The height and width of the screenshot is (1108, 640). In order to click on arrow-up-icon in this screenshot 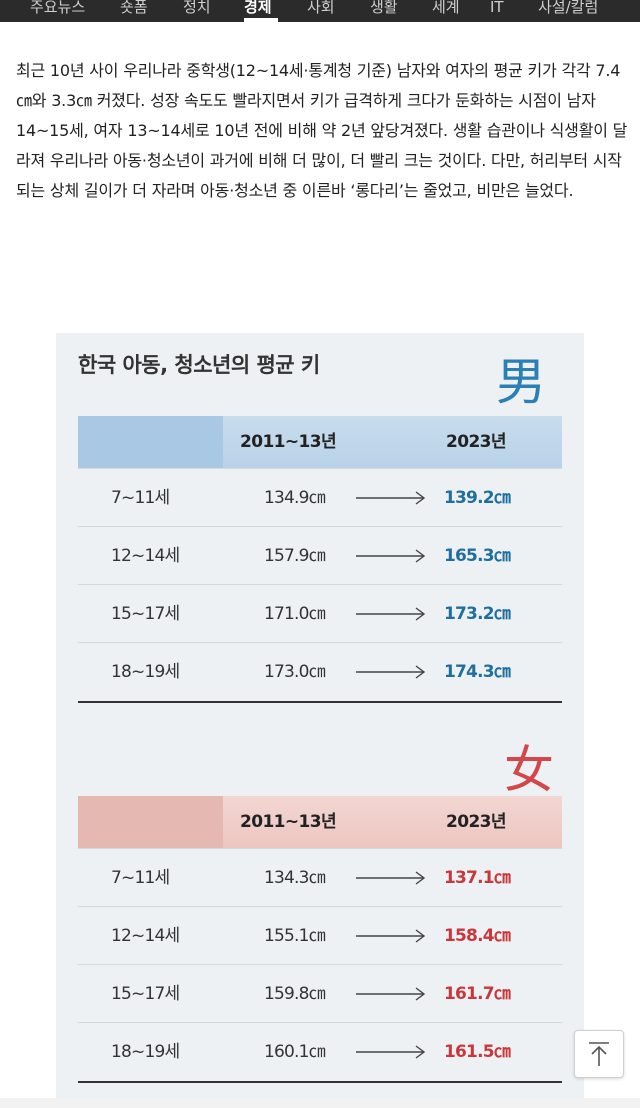, I will do `click(599, 1054)`.